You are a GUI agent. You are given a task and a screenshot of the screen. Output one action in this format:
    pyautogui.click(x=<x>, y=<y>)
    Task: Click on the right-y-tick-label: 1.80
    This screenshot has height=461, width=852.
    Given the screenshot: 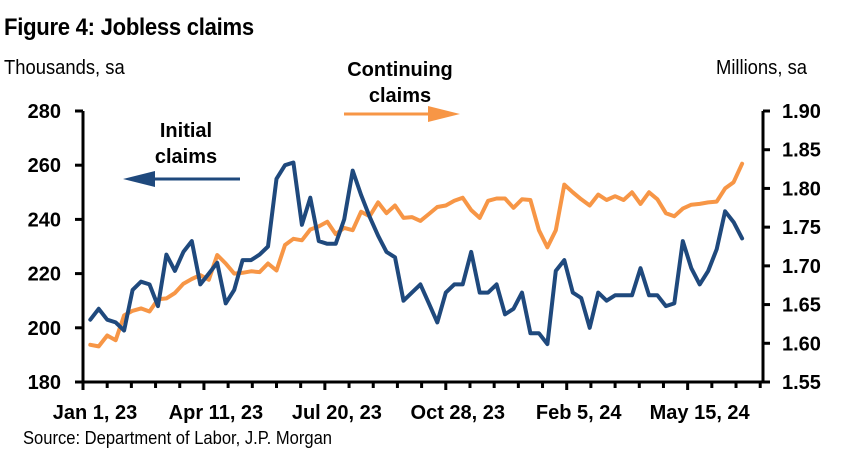 What is the action you would take?
    pyautogui.click(x=801, y=189)
    